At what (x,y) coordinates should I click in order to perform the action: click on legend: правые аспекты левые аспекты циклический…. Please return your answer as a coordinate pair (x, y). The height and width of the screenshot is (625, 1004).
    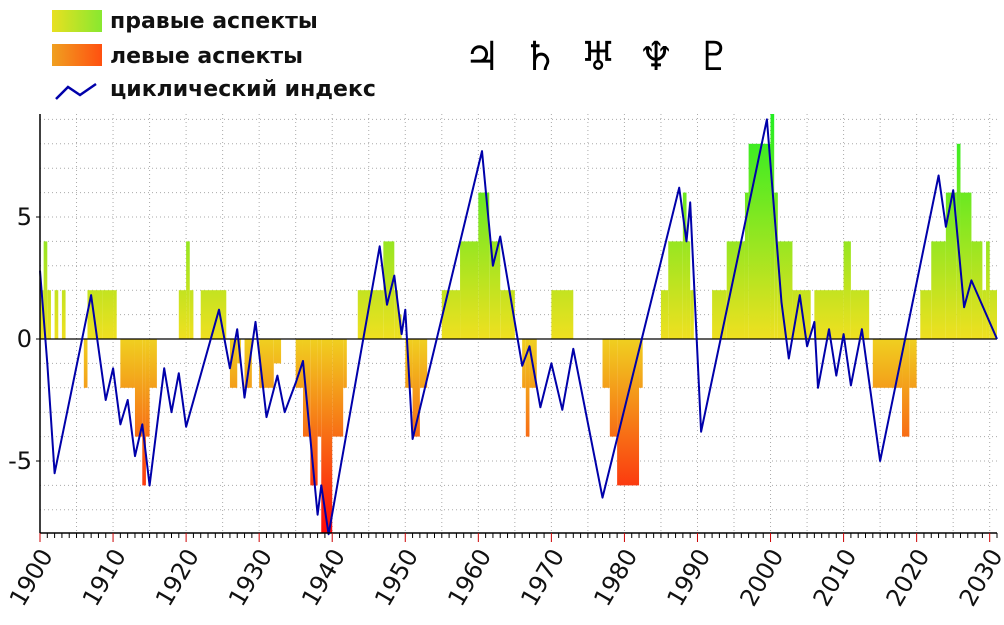
    Looking at the image, I should click on (214, 55).